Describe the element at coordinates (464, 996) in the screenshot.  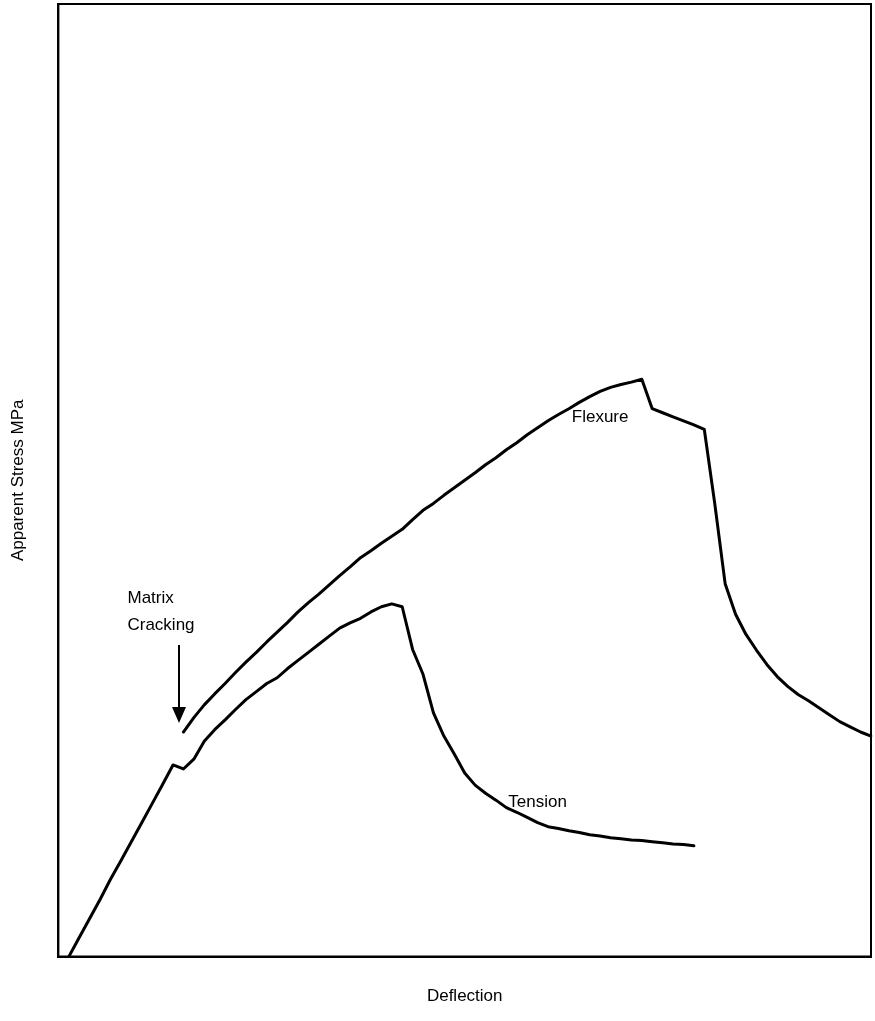
I see `x-axis-title: Deflection` at that location.